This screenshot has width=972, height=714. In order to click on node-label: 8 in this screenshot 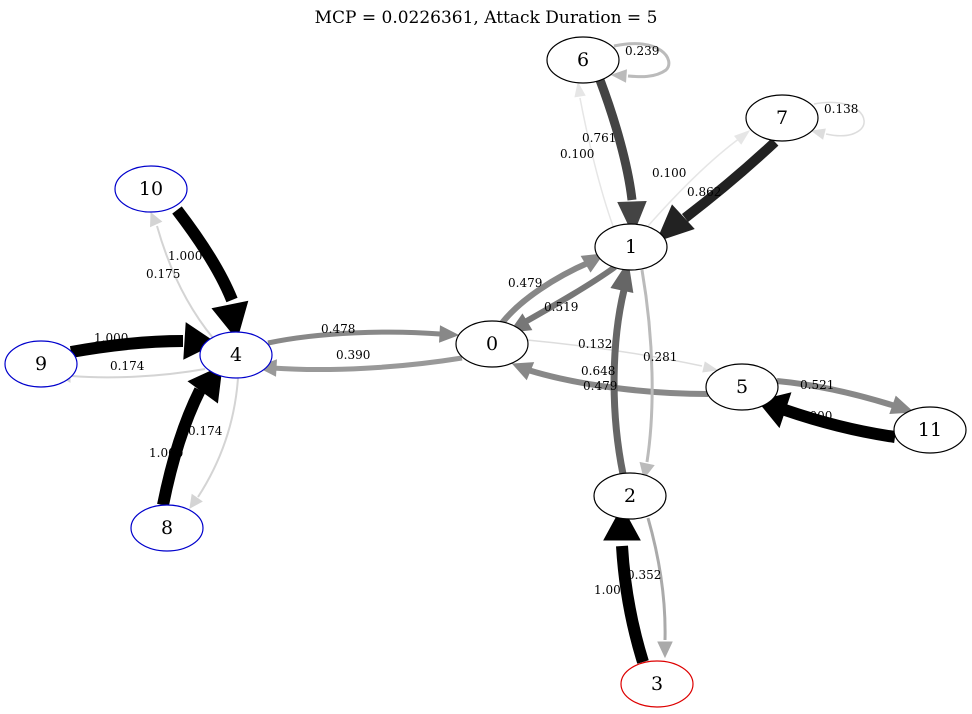, I will do `click(167, 528)`.